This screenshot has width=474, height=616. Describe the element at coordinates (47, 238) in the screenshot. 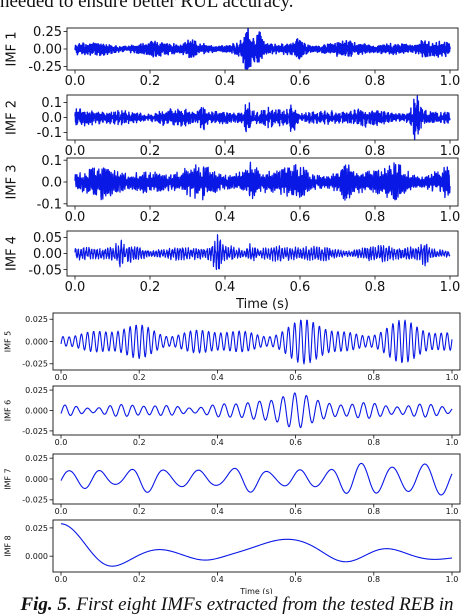

I see `y-tick-label: 0.05` at that location.